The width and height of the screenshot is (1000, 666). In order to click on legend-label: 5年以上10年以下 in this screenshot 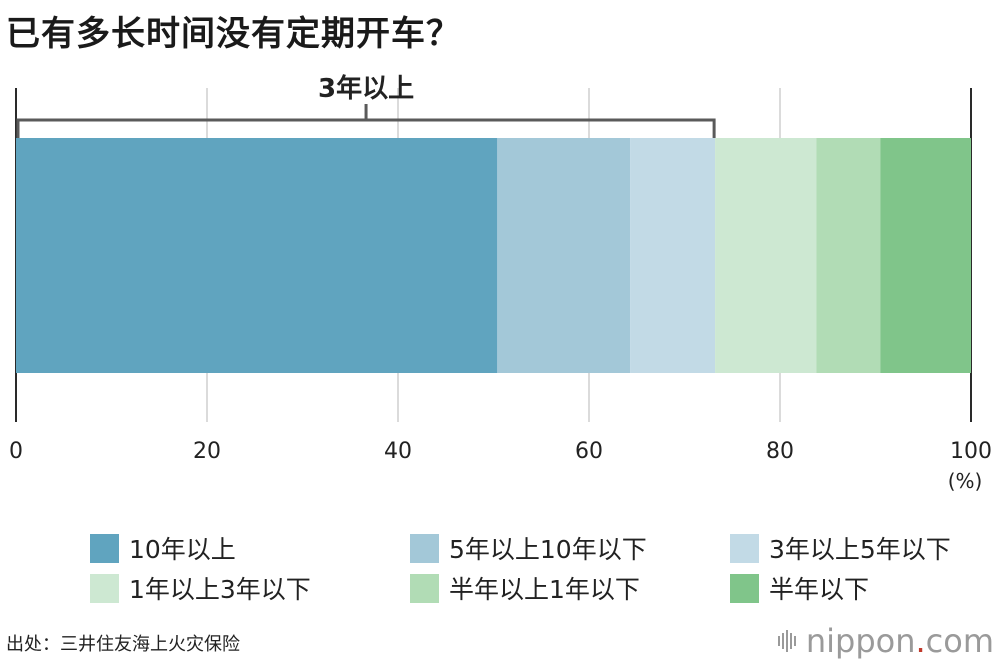, I will do `click(548, 549)`.